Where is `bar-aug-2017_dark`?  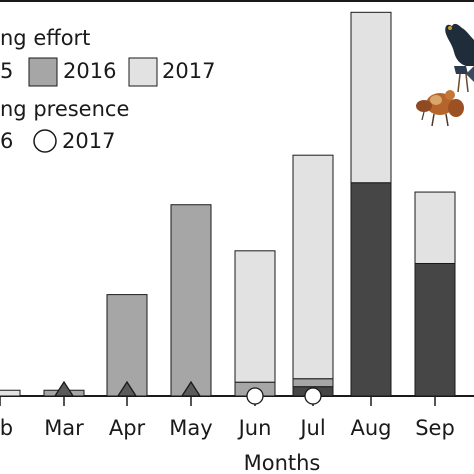
bar-aug-2017_dark is located at coordinates (371, 289).